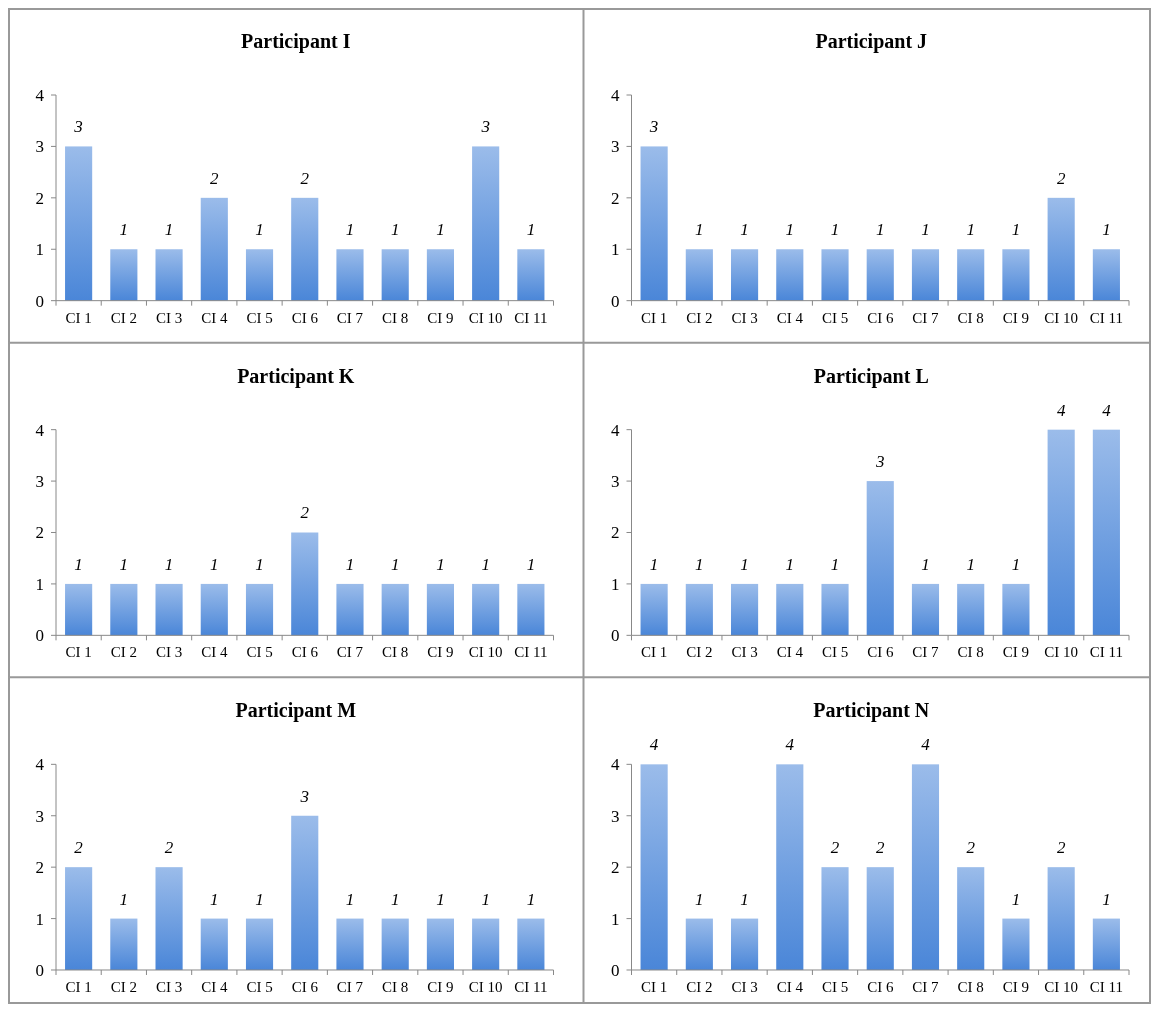  I want to click on x-tick-label: CI 6, so click(305, 652).